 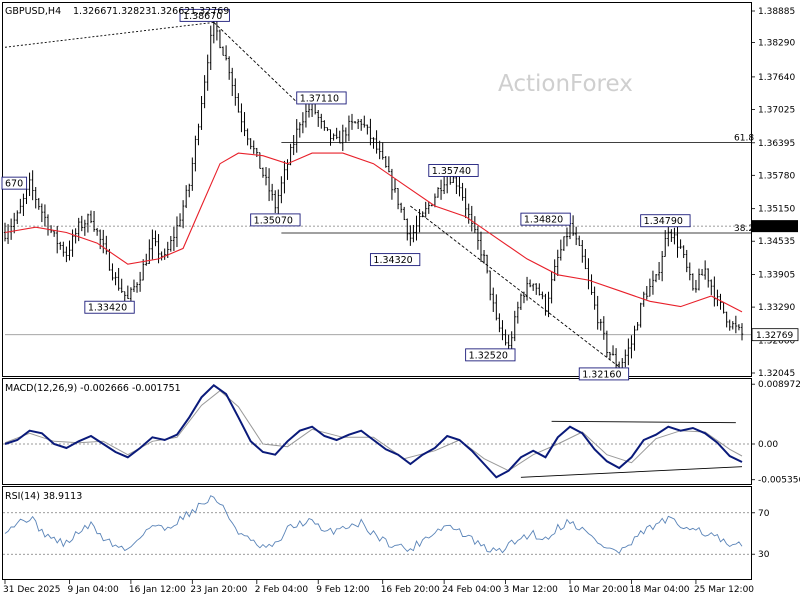 I want to click on price-tick-label: 1.35780, so click(x=776, y=176).